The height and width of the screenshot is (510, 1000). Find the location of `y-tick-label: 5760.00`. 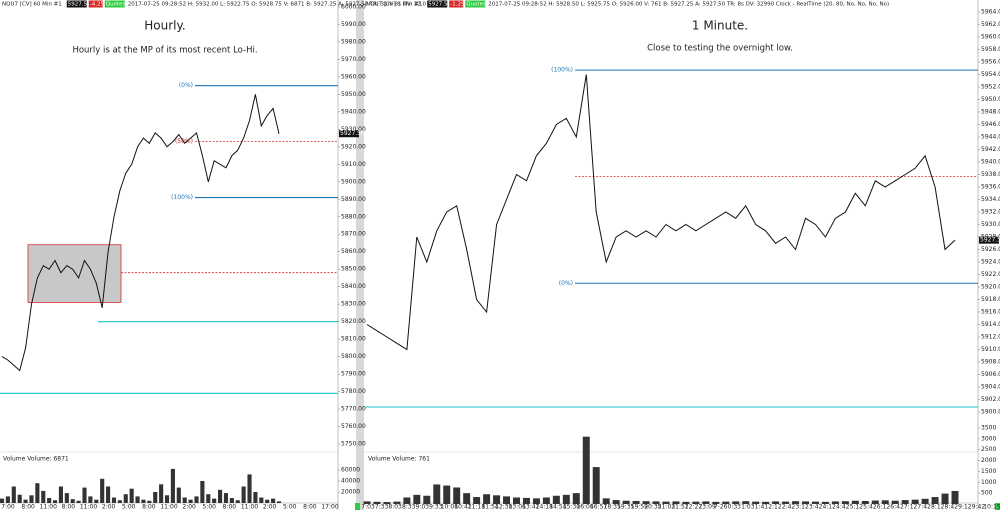

y-tick-label: 5760.00 is located at coordinates (353, 426).